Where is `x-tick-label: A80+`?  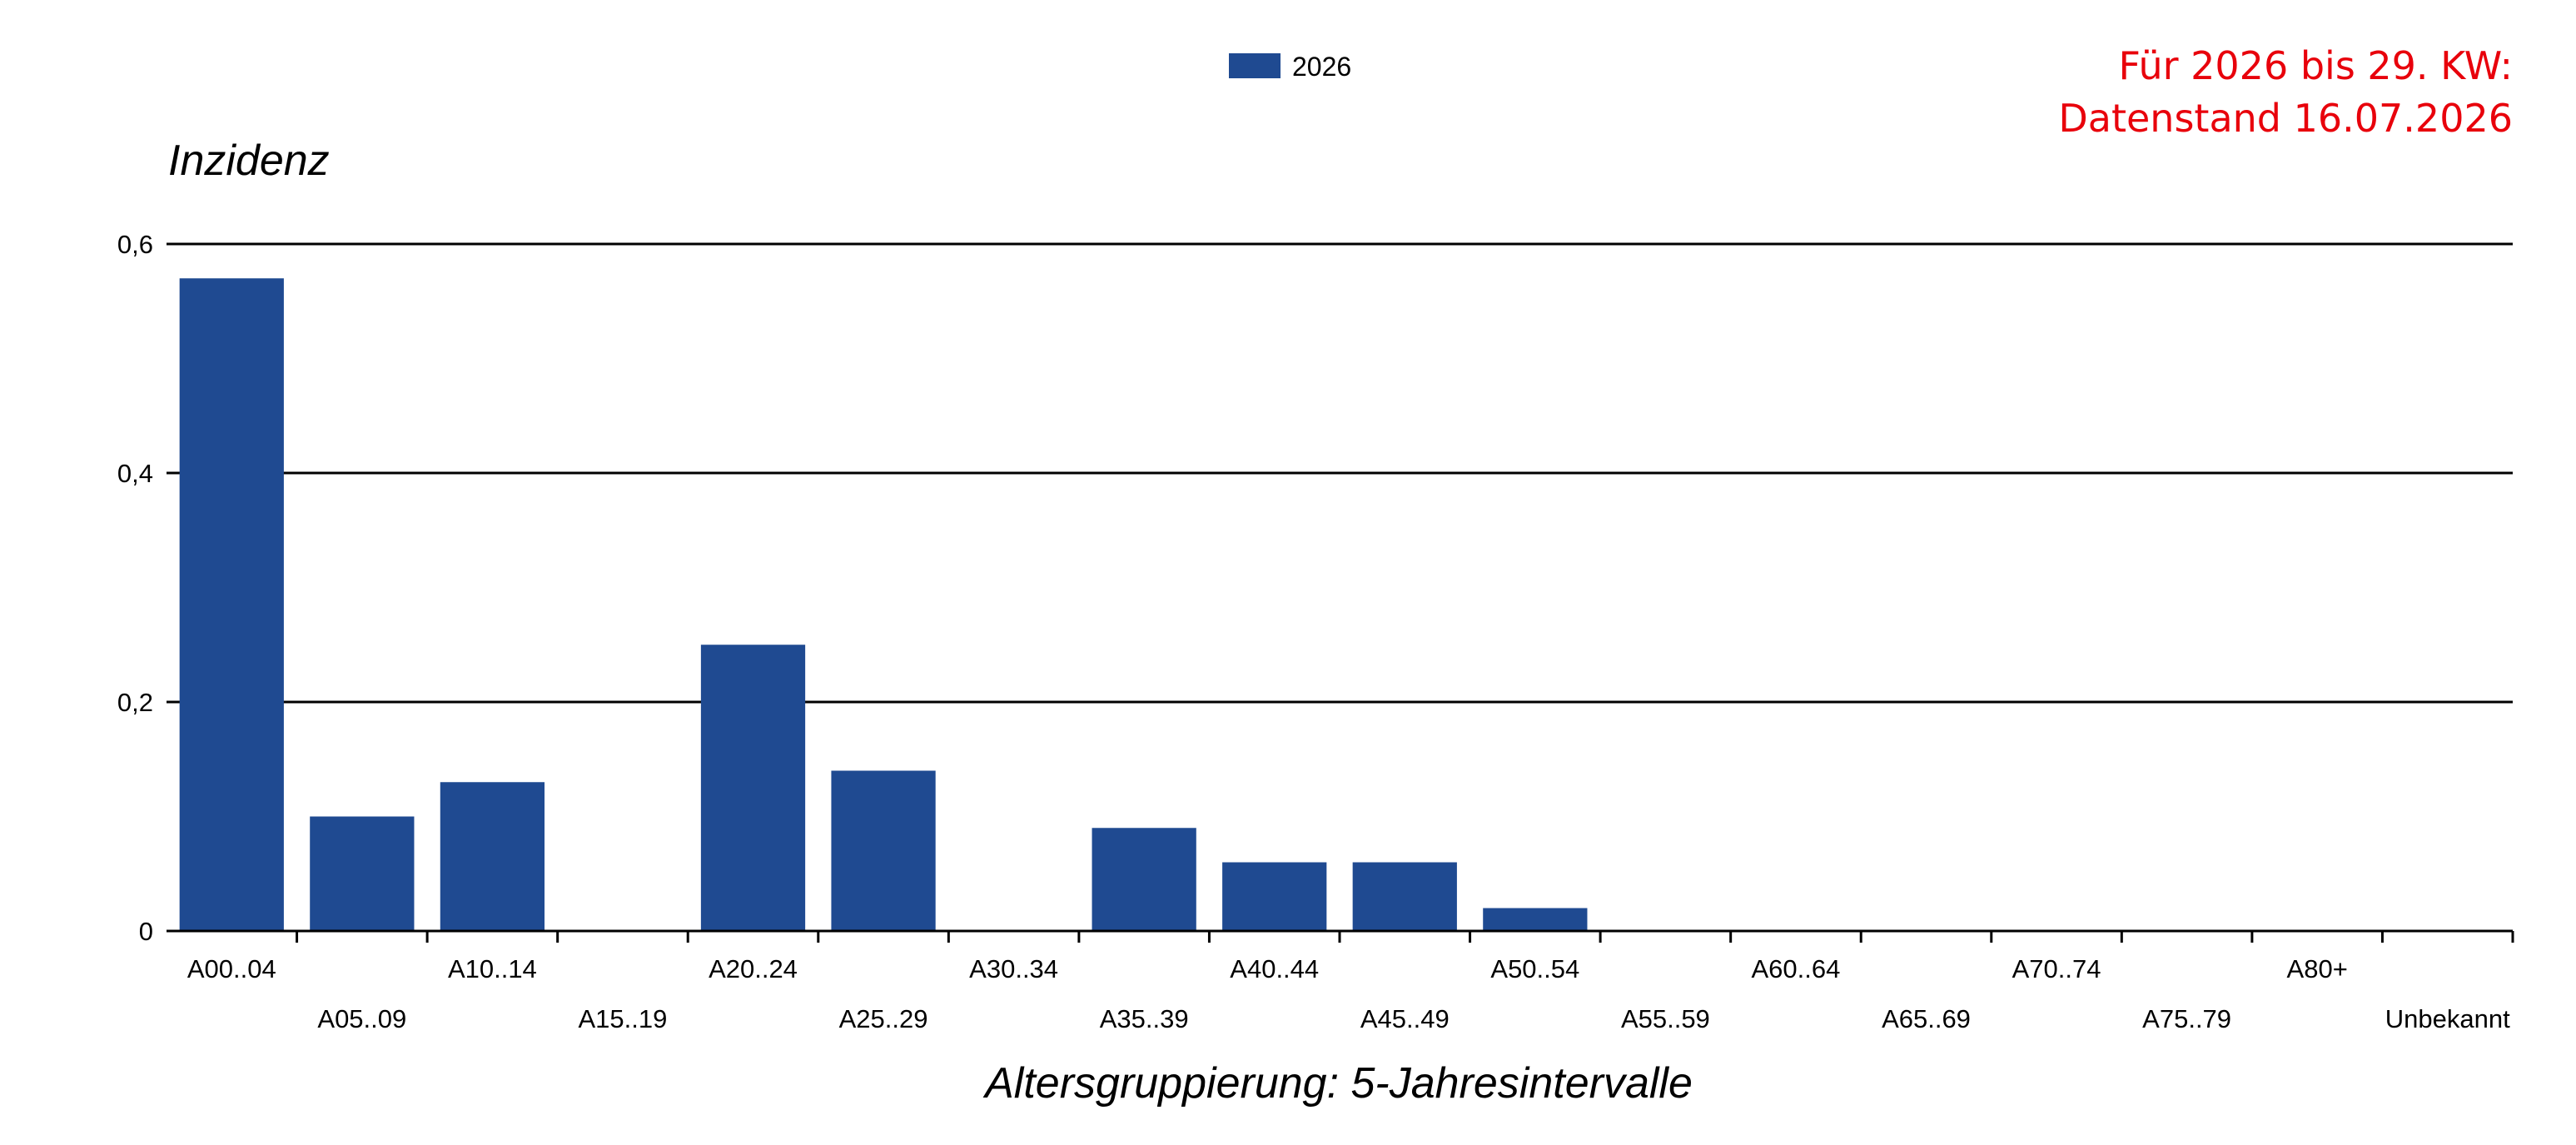
x-tick-label: A80+ is located at coordinates (2317, 968).